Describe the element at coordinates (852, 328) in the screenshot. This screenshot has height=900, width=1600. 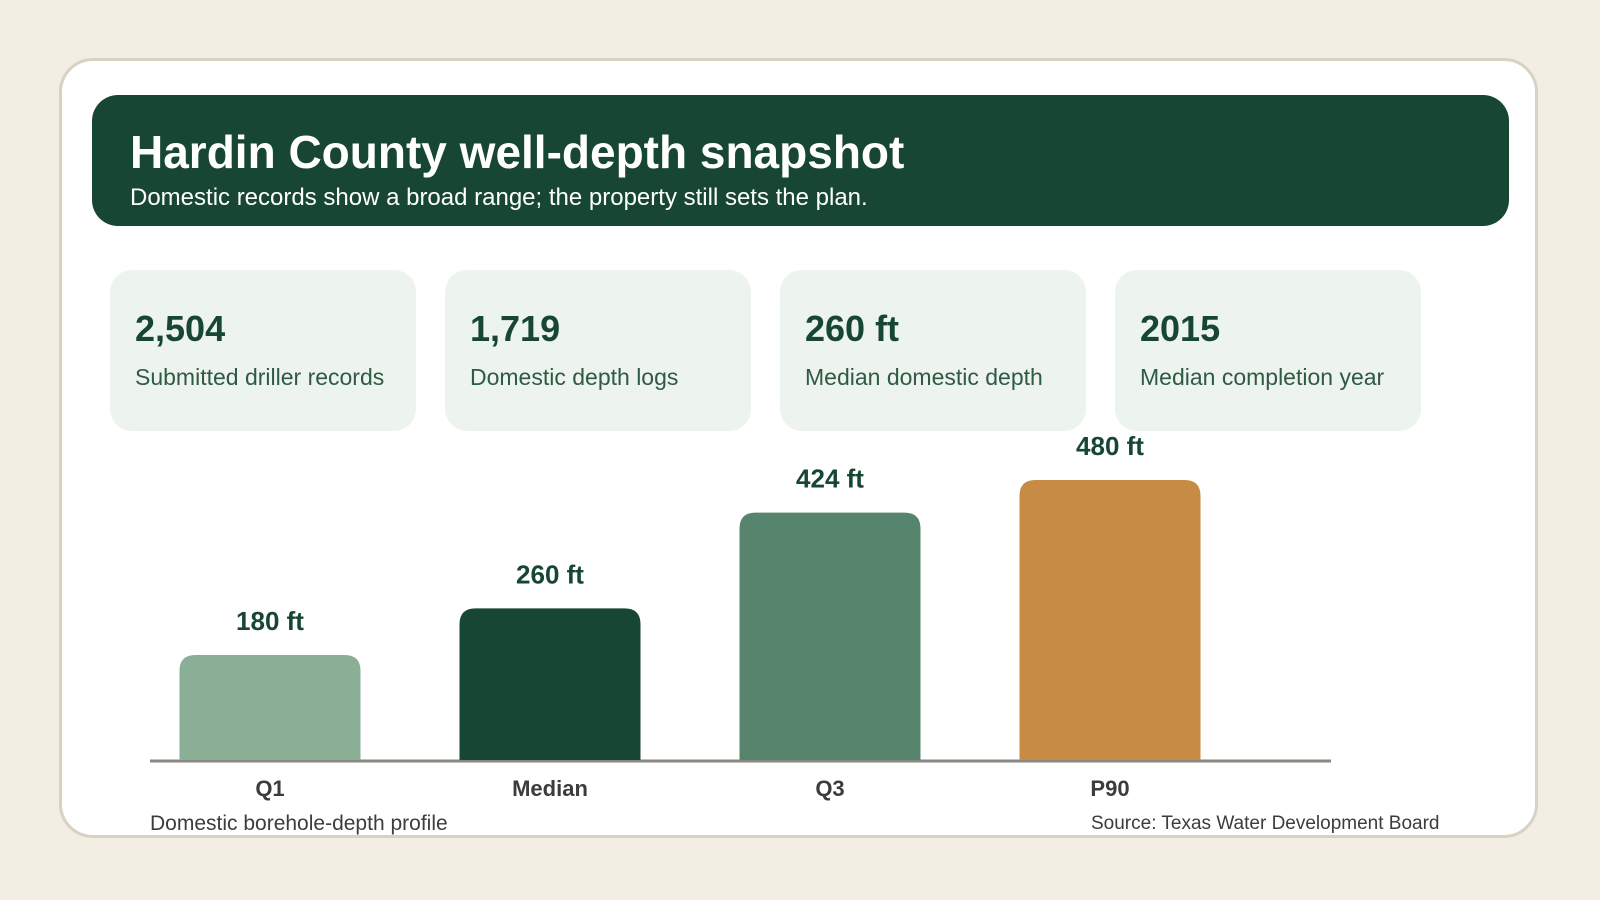
I see `stat-value: 260 ft` at that location.